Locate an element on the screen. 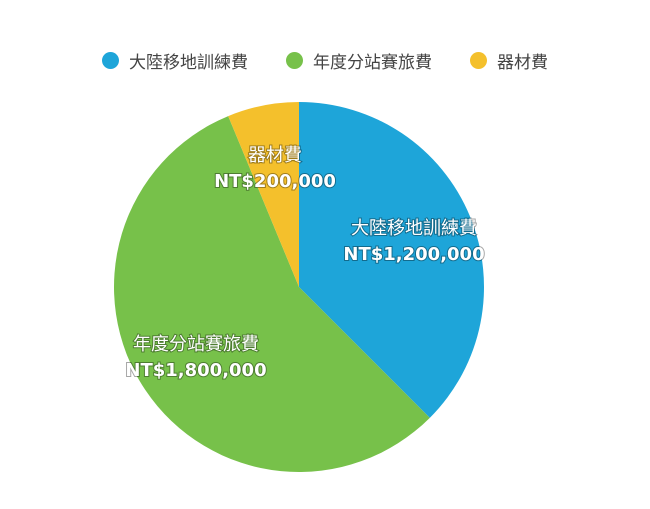  legend-label-equipment: 器材費 is located at coordinates (522, 63).